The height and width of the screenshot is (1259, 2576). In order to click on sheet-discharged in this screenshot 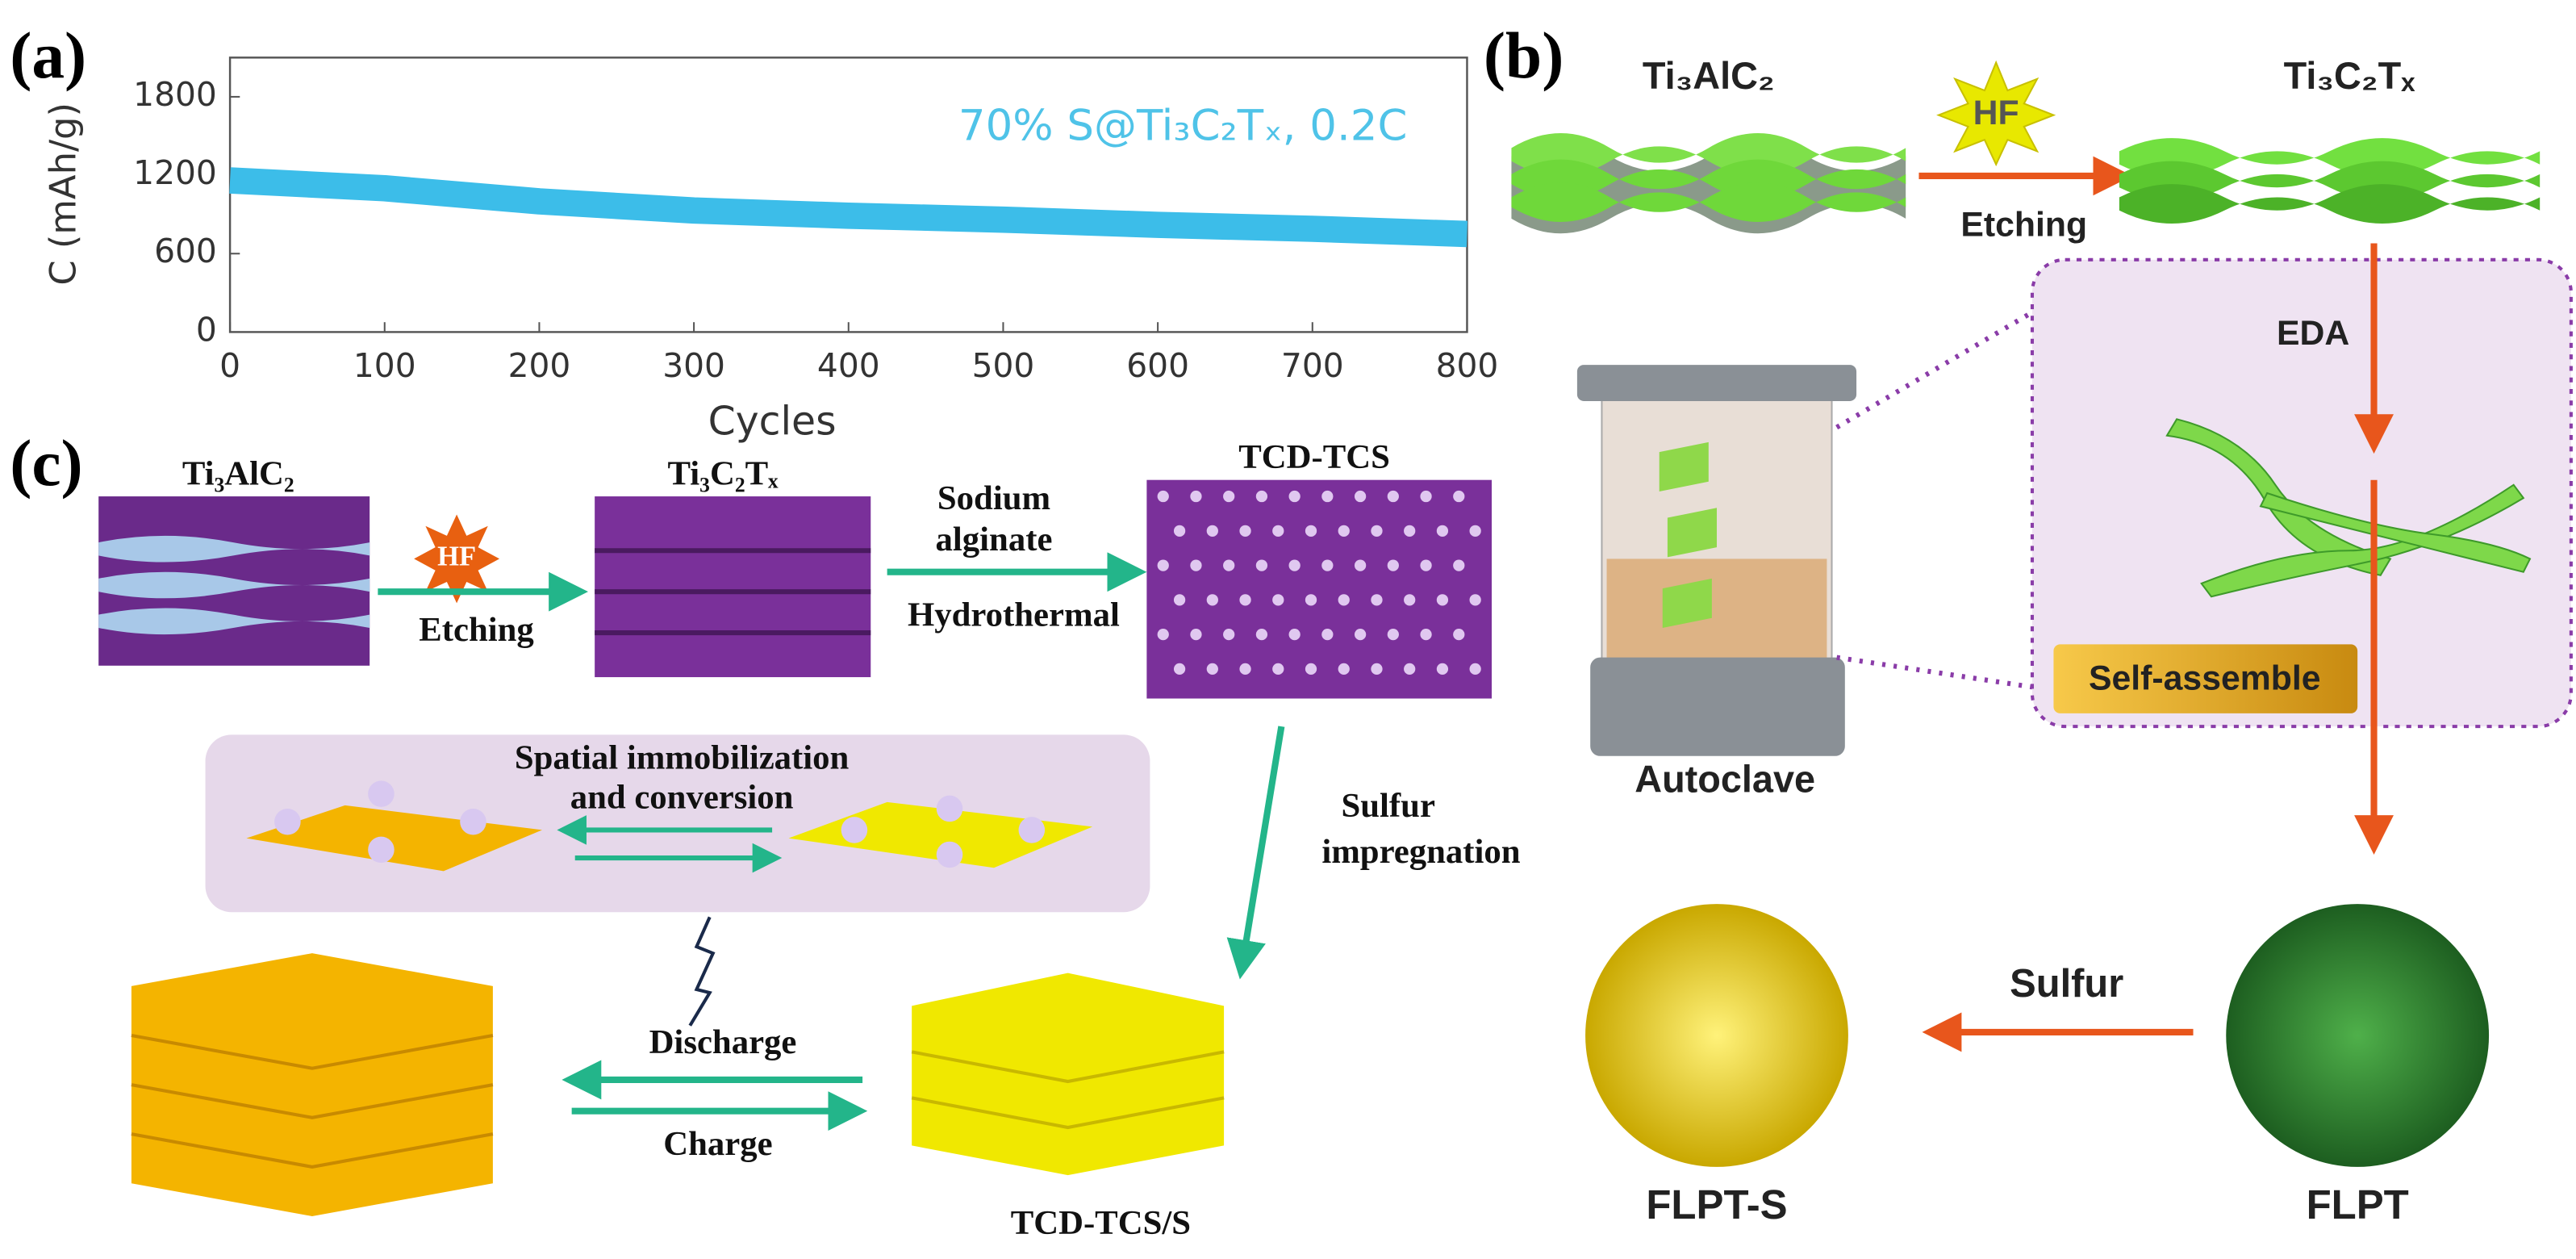, I will do `click(394, 826)`.